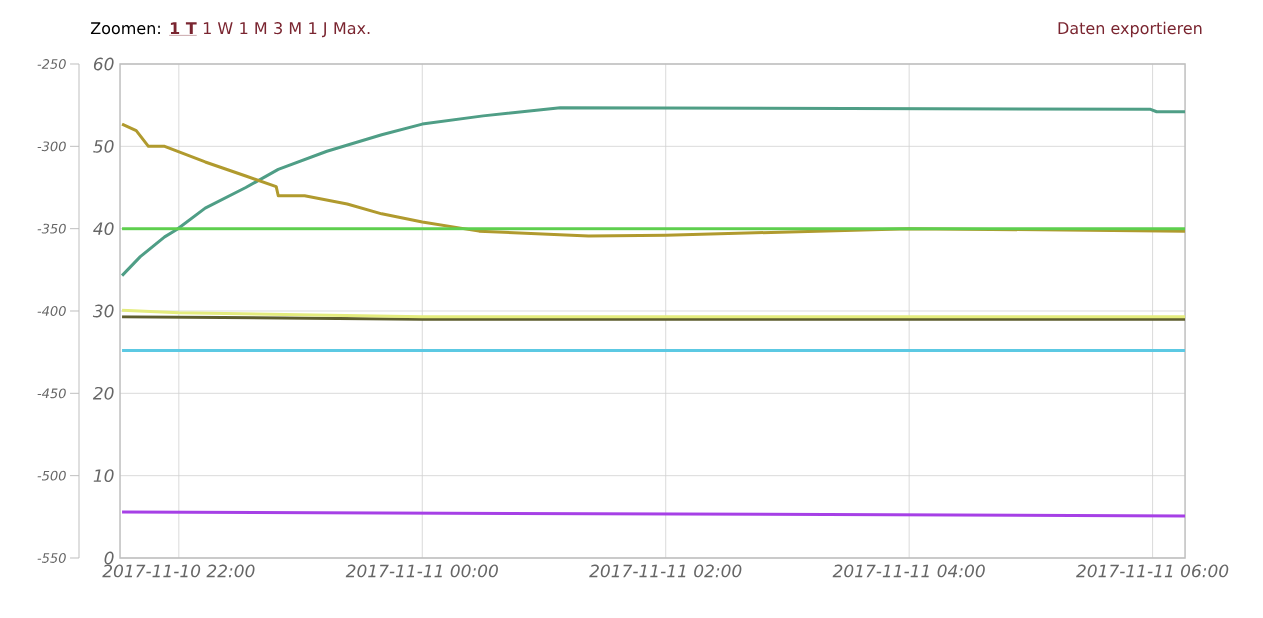 The width and height of the screenshot is (1263, 618). Describe the element at coordinates (103, 393) in the screenshot. I see `y-tick-label: 20` at that location.